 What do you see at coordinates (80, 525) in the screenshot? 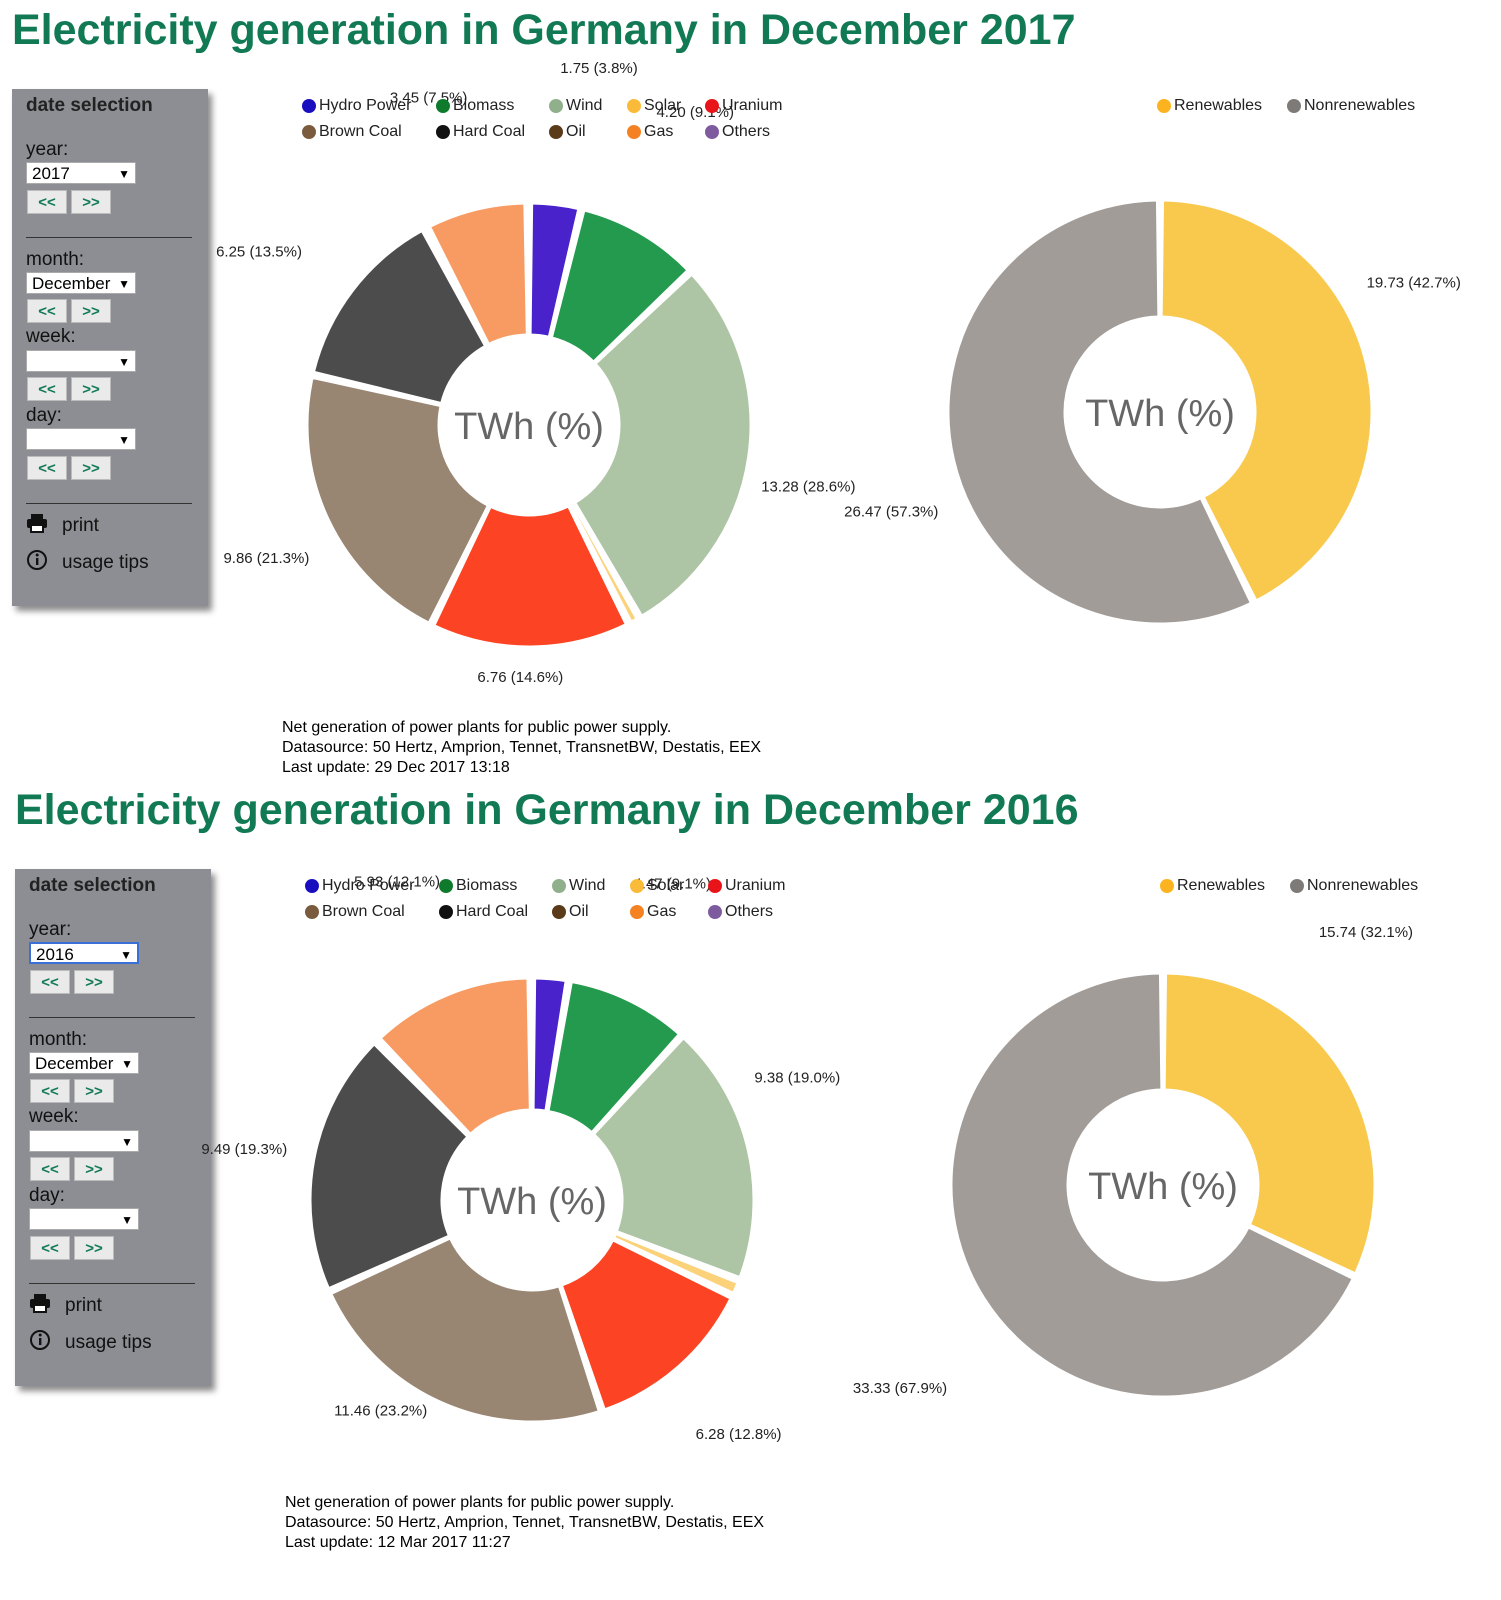
I see `print-label: print` at bounding box center [80, 525].